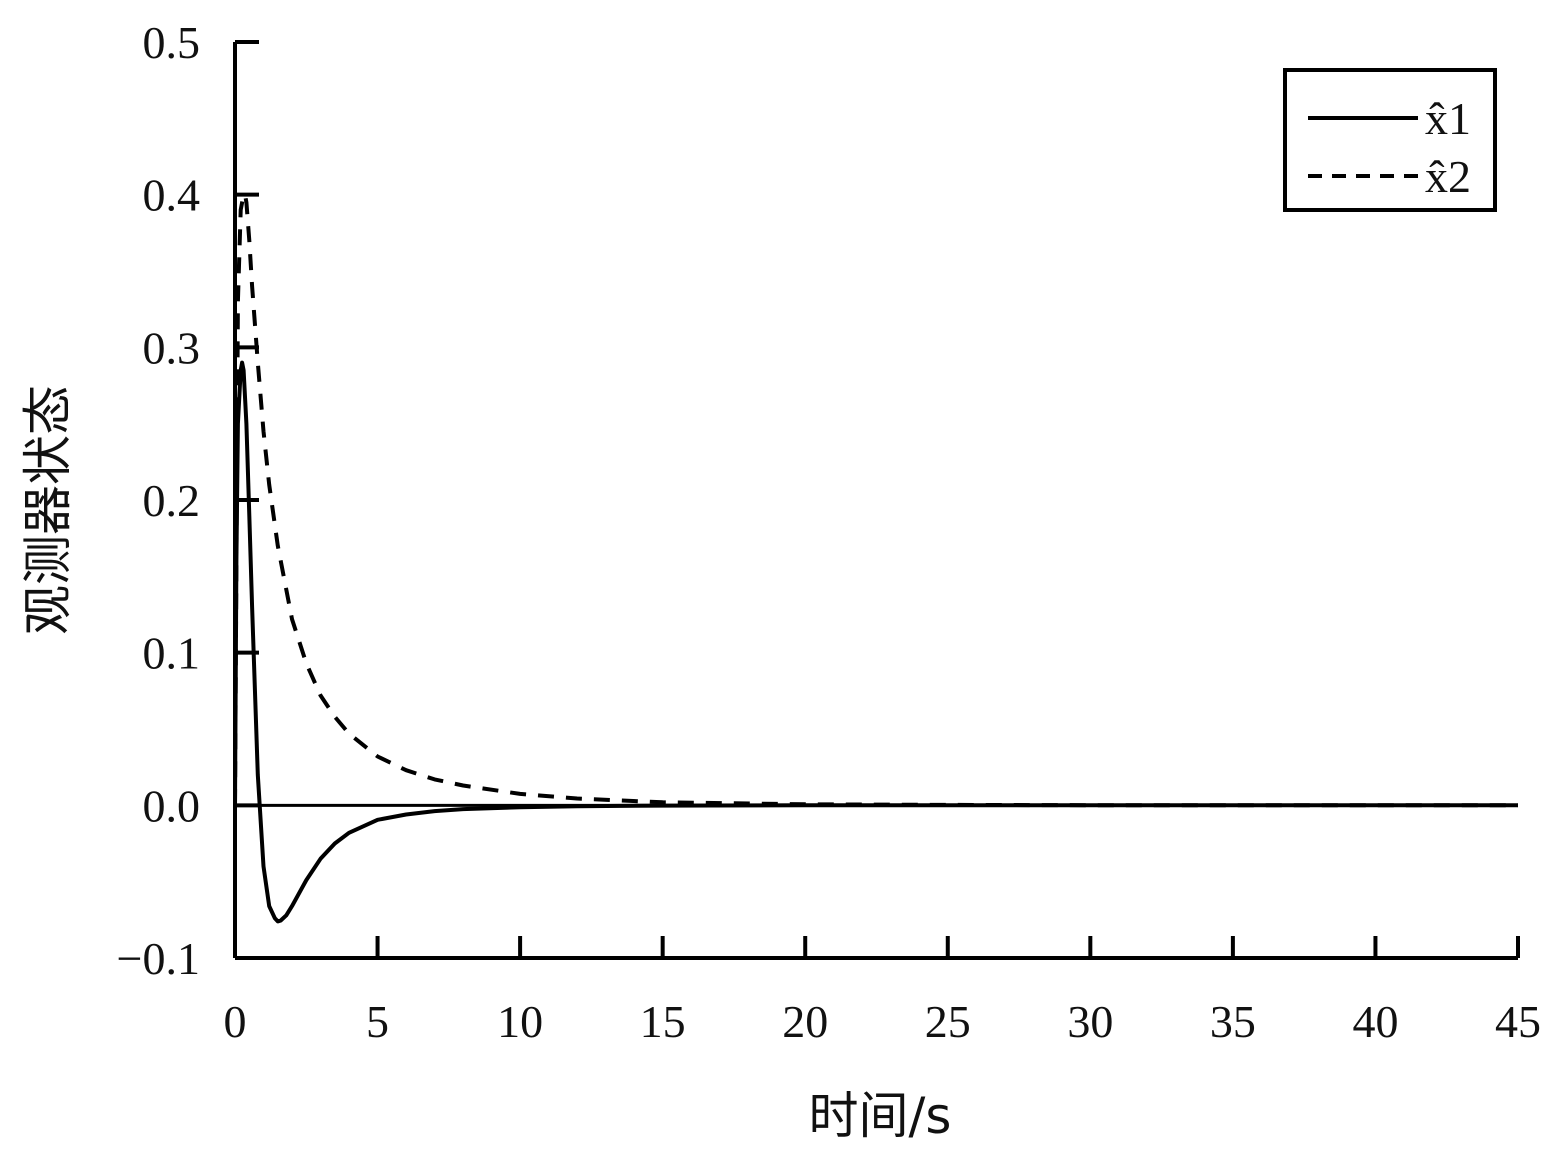 The width and height of the screenshot is (1549, 1150). What do you see at coordinates (948, 1021) in the screenshot?
I see `x-tick-label: 25` at bounding box center [948, 1021].